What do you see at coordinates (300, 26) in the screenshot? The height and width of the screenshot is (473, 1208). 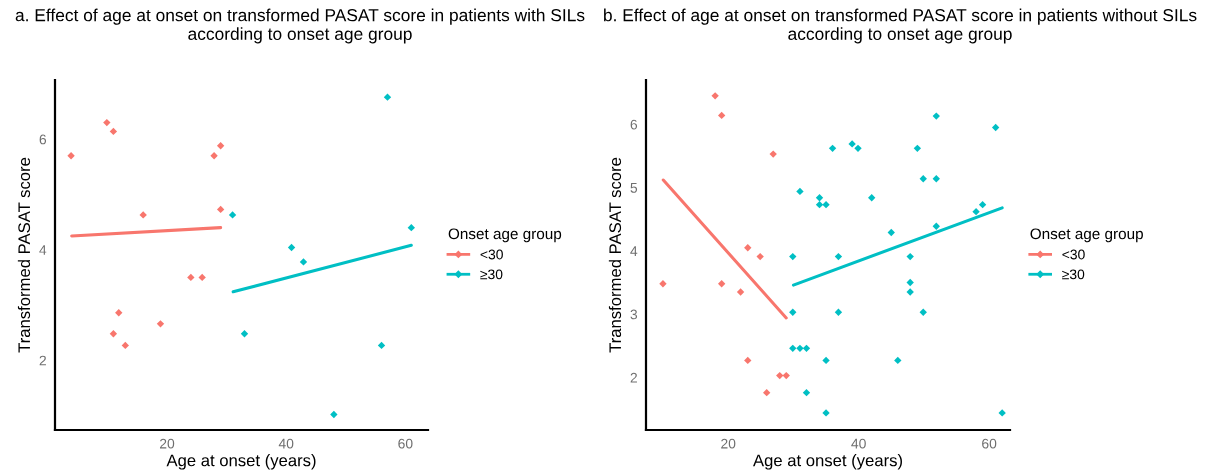 I see `chart-title: a. Effect of age at onset on transformed PASAT score in patients with SILs according to onset age group` at bounding box center [300, 26].